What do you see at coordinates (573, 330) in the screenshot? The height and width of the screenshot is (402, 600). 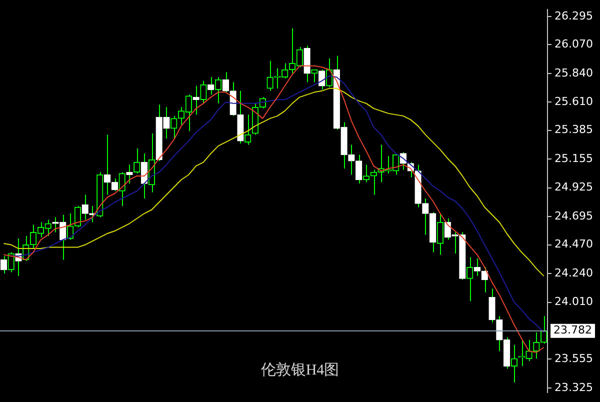 I see `ref-line-label: 23.782` at bounding box center [573, 330].